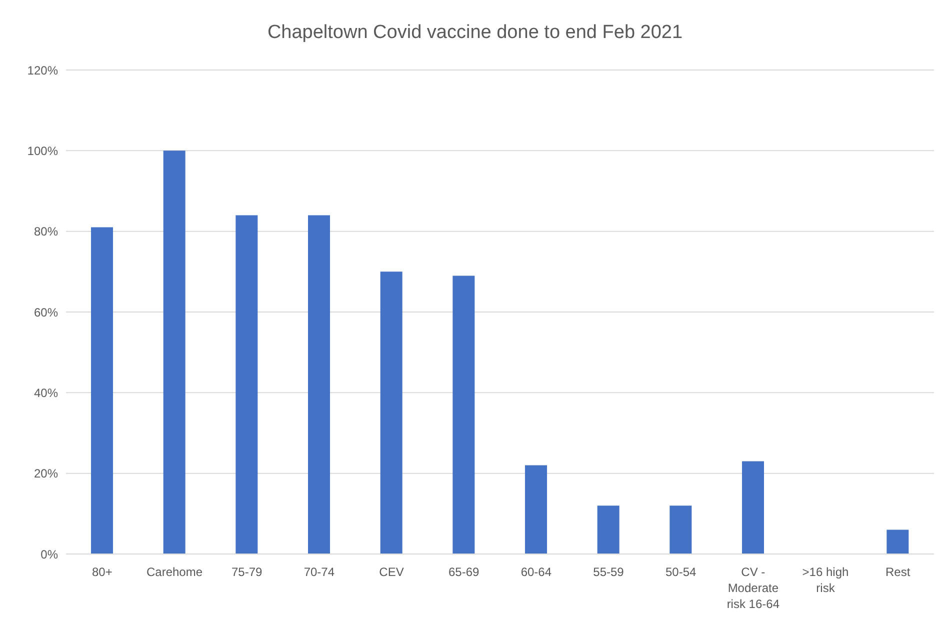 The width and height of the screenshot is (950, 636). I want to click on x-tick-label: CV - Moderate risk 16-64, so click(753, 588).